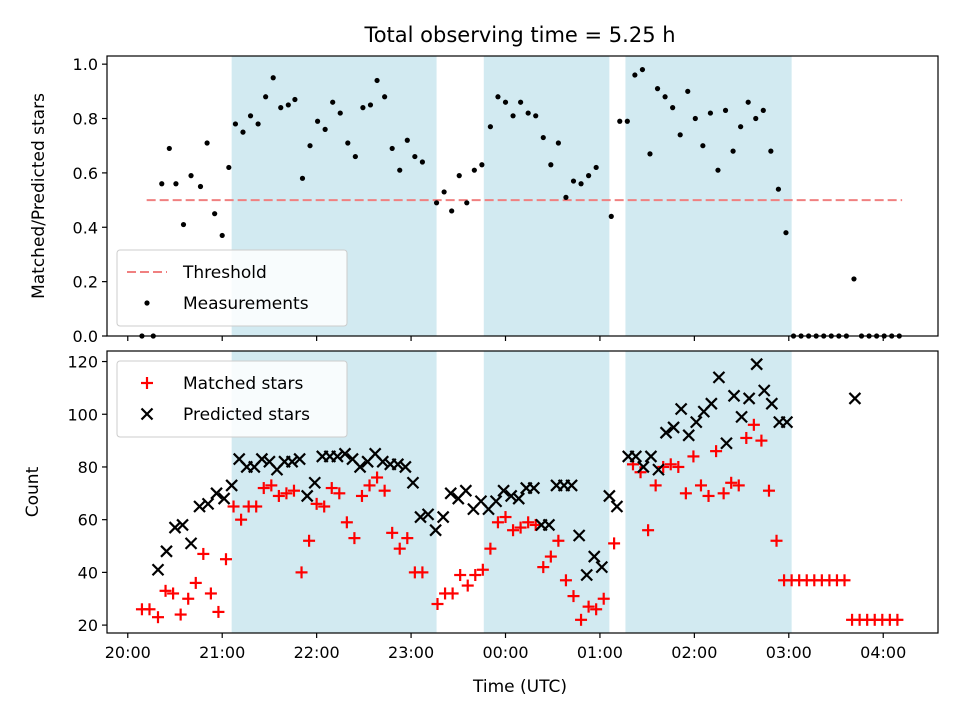  Describe the element at coordinates (88, 467) in the screenshot. I see `y-tick-label: 80` at that location.